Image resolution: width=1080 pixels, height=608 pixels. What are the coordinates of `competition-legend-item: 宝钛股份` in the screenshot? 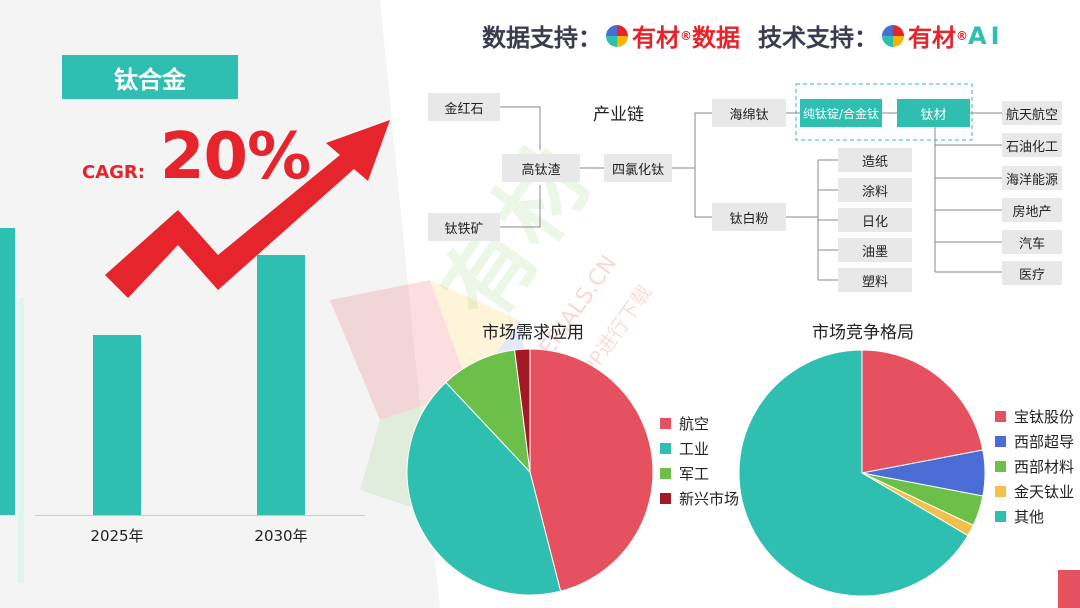 It's located at (1034, 416).